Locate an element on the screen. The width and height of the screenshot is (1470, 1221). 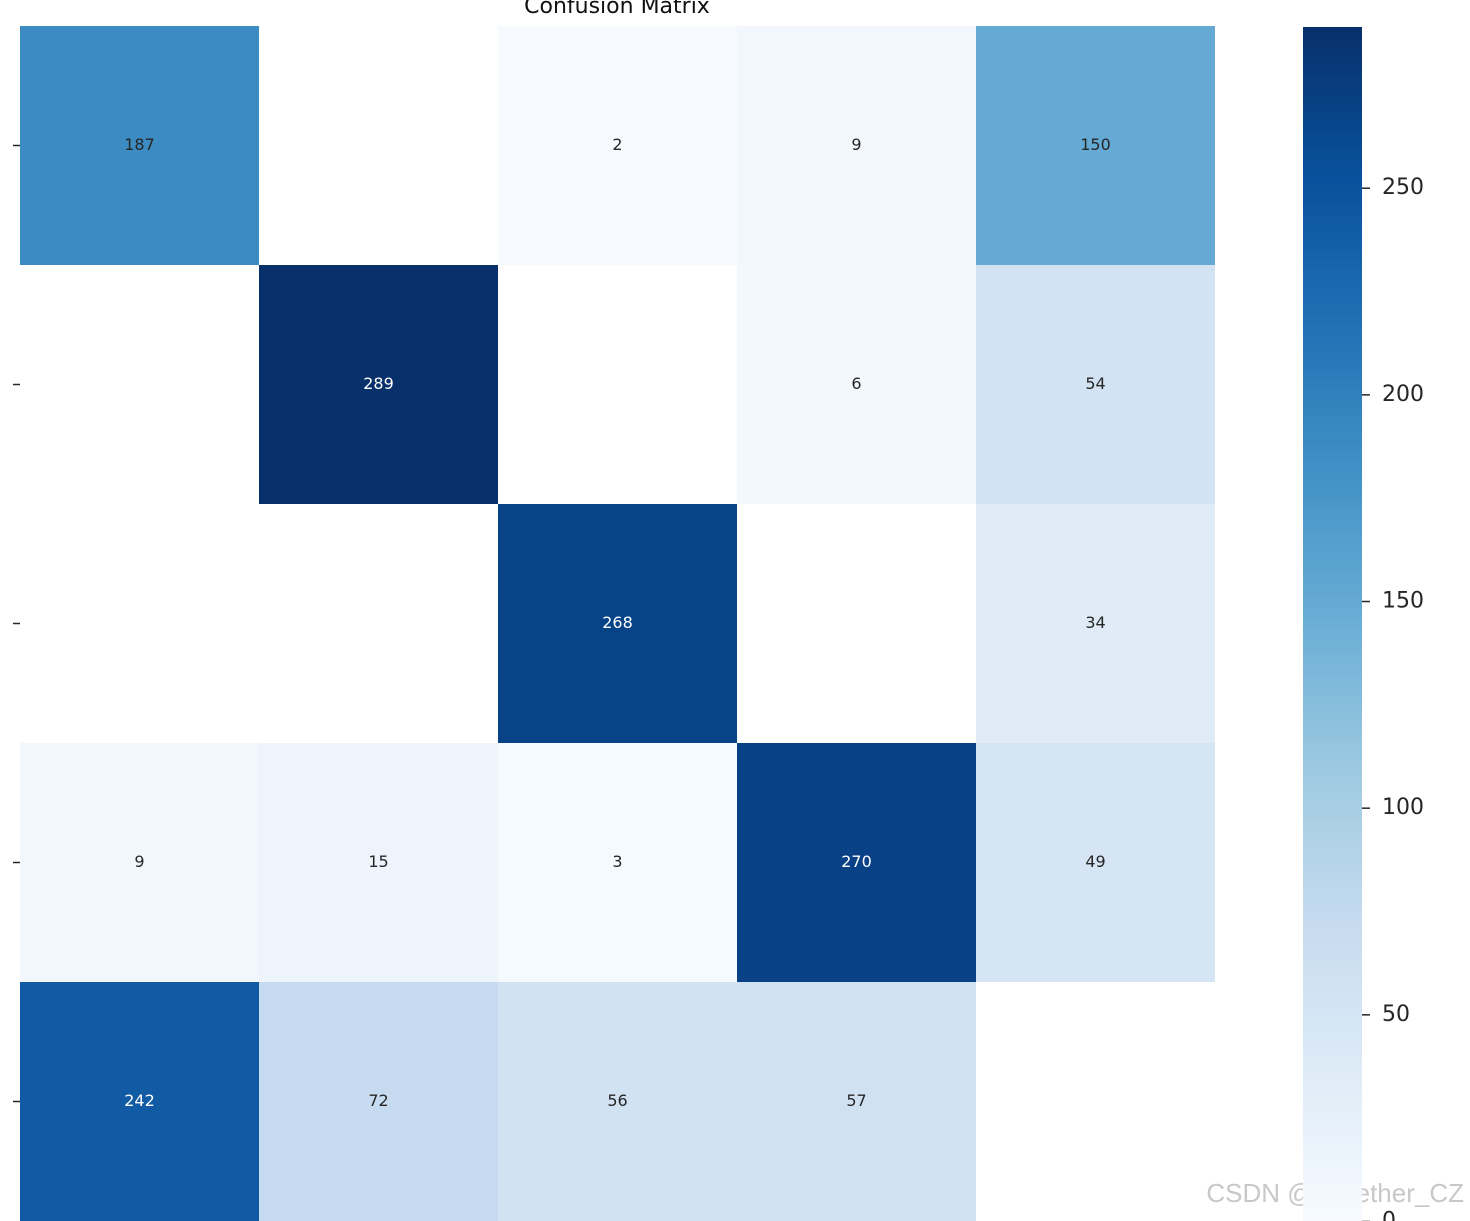
cell-label: 187 is located at coordinates (139, 144).